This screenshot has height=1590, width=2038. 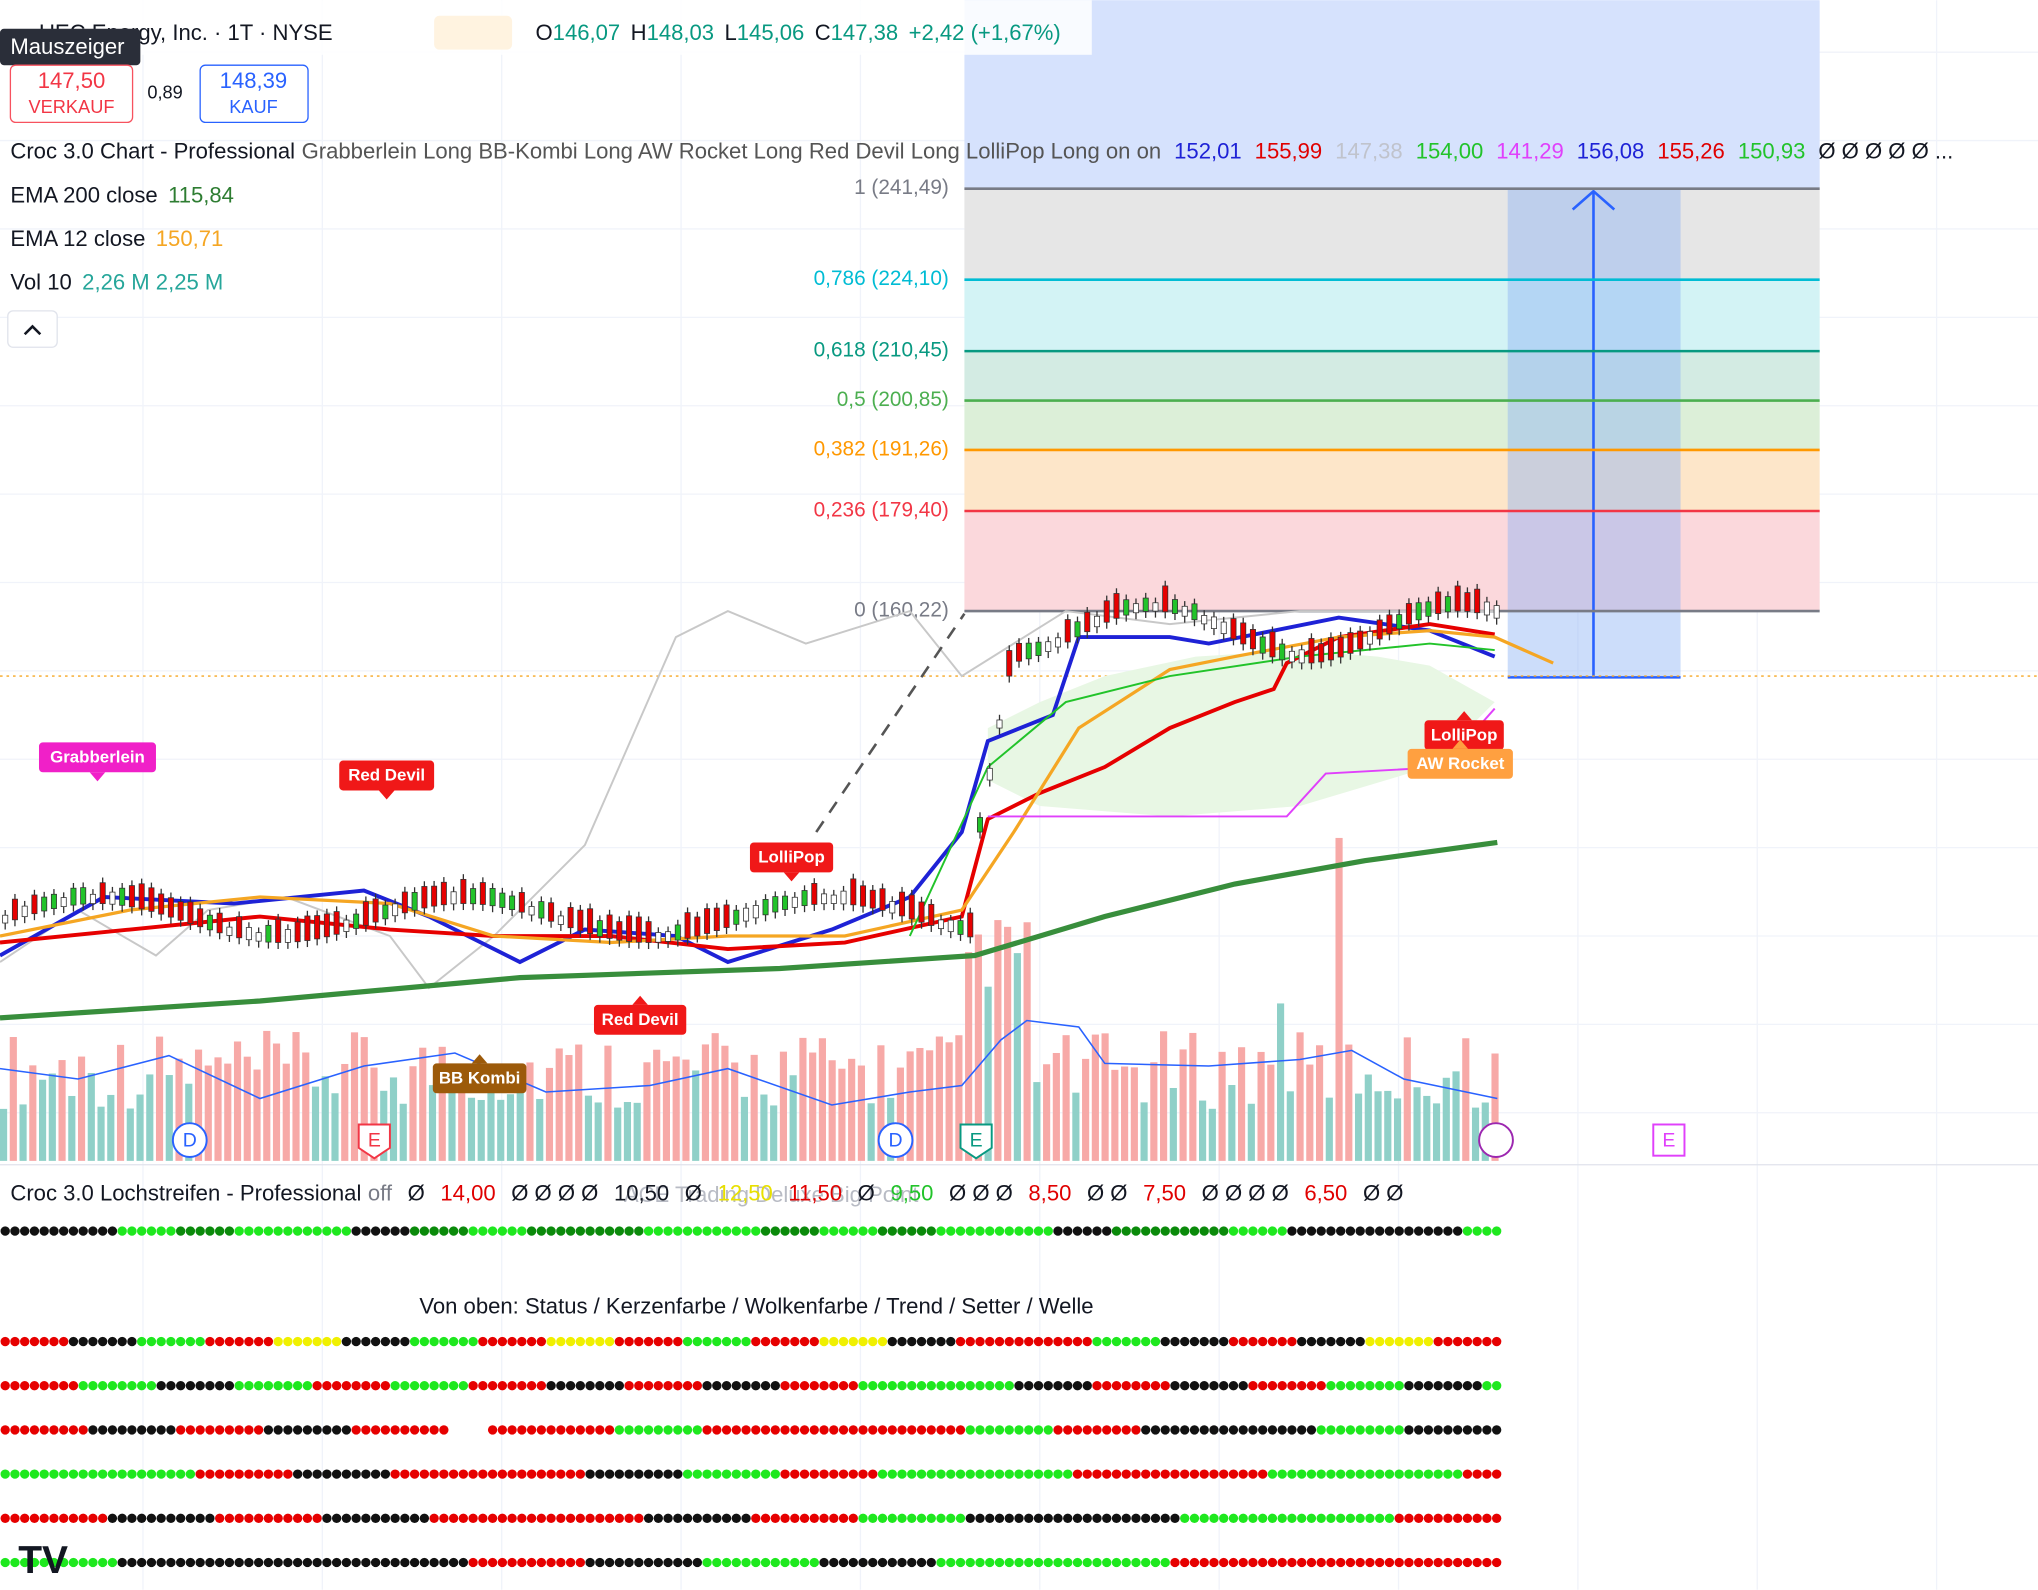 I want to click on buy-price: 148,39, so click(x=254, y=80).